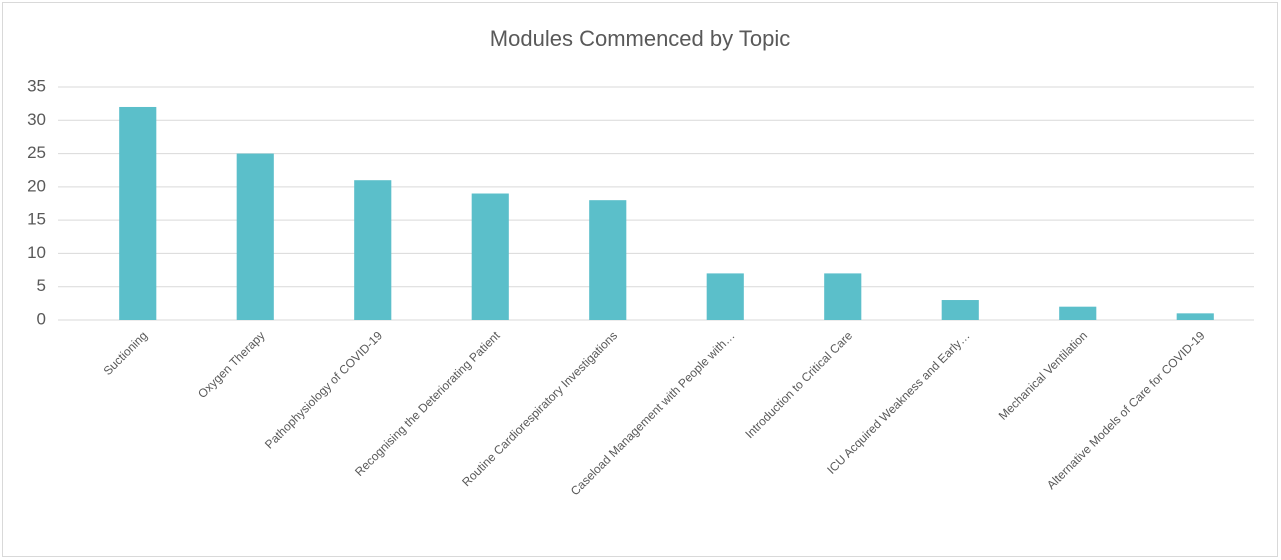  Describe the element at coordinates (41, 285) in the screenshot. I see `y-tick-label: 5` at that location.